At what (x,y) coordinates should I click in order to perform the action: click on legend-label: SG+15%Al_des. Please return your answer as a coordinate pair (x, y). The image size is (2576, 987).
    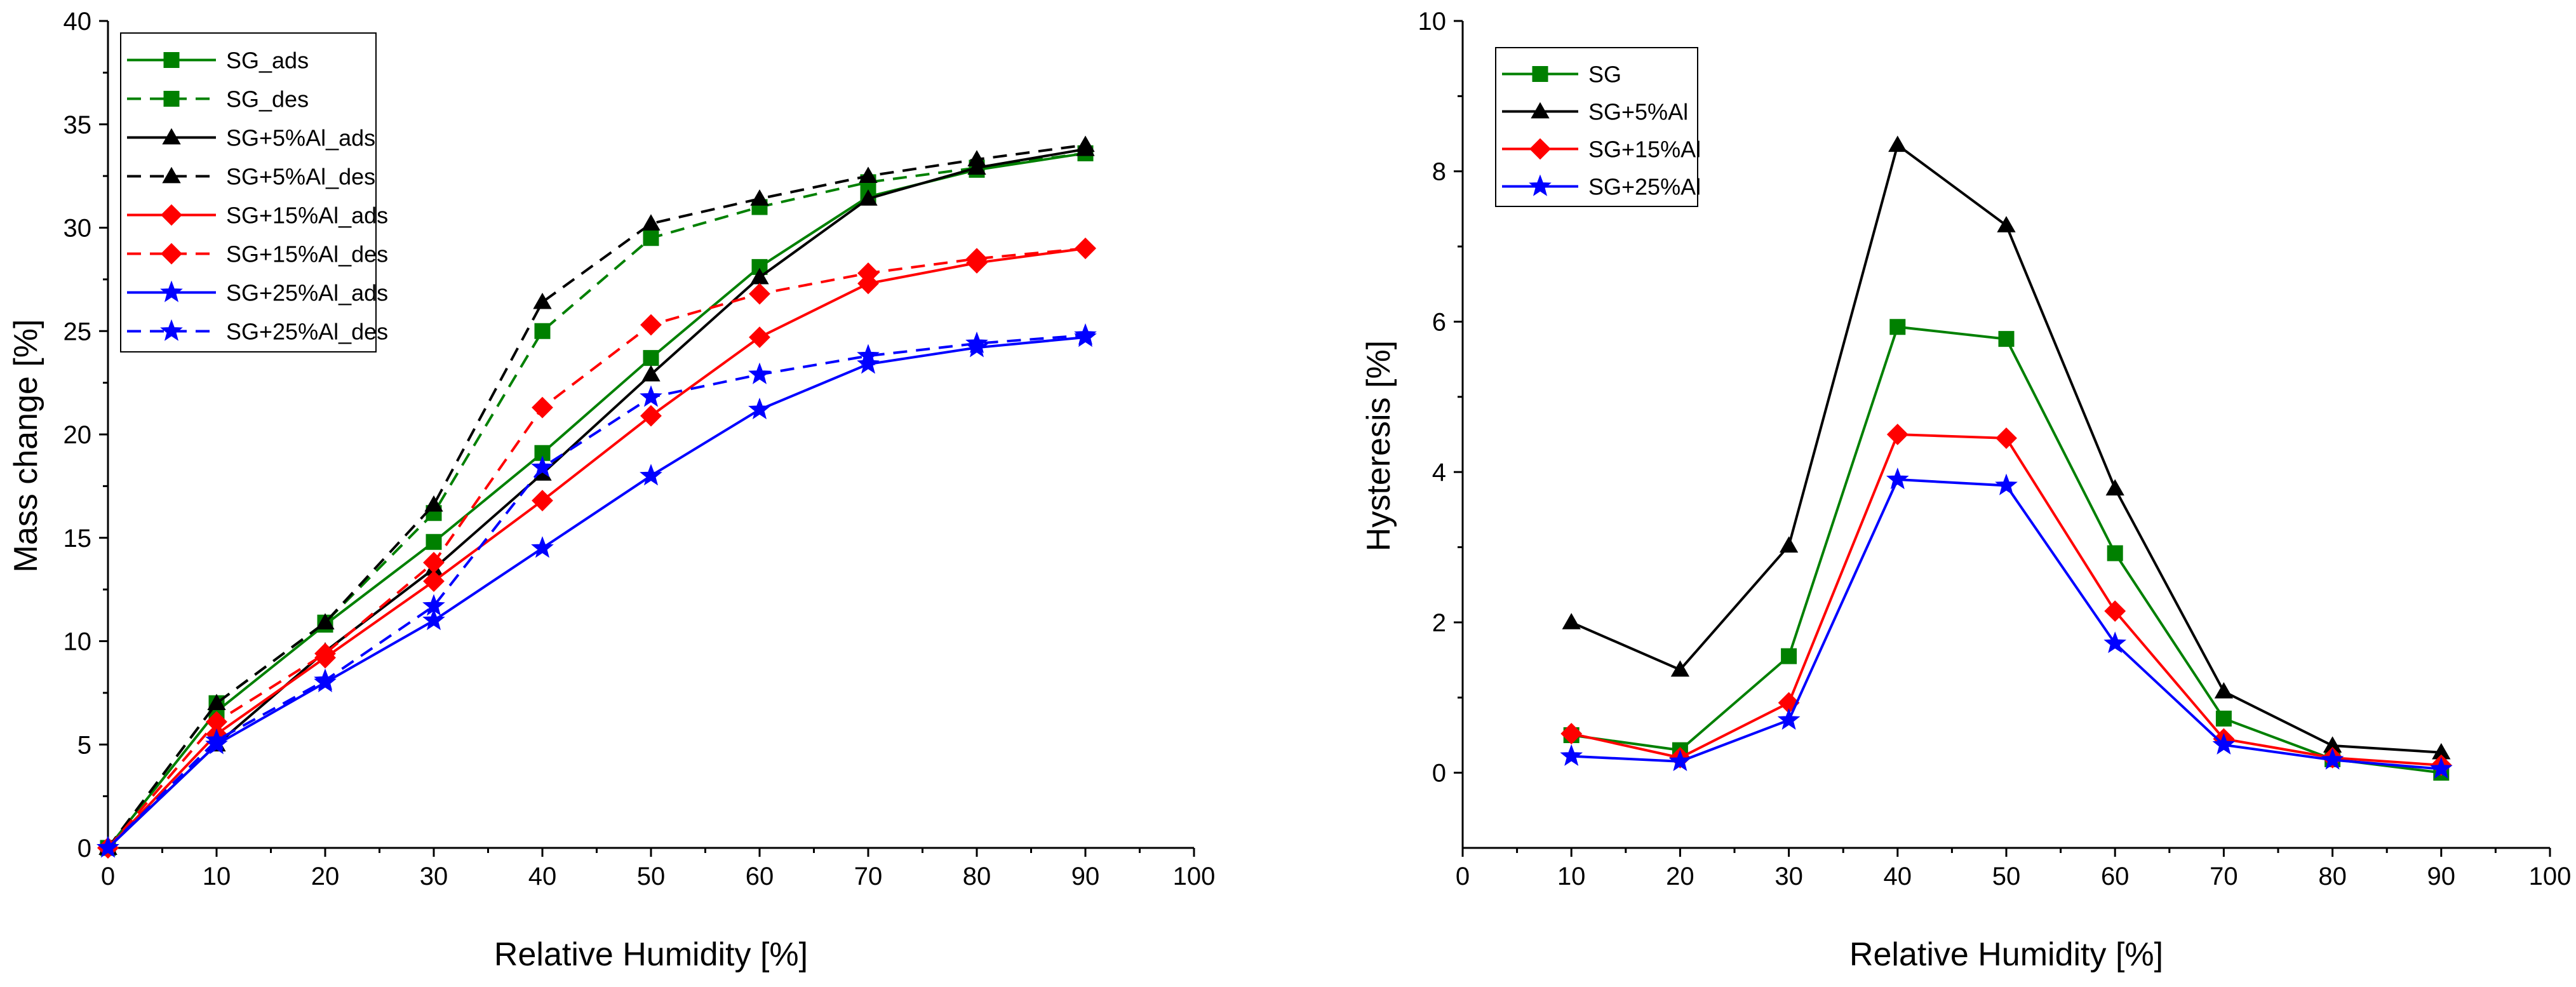
    Looking at the image, I should click on (307, 254).